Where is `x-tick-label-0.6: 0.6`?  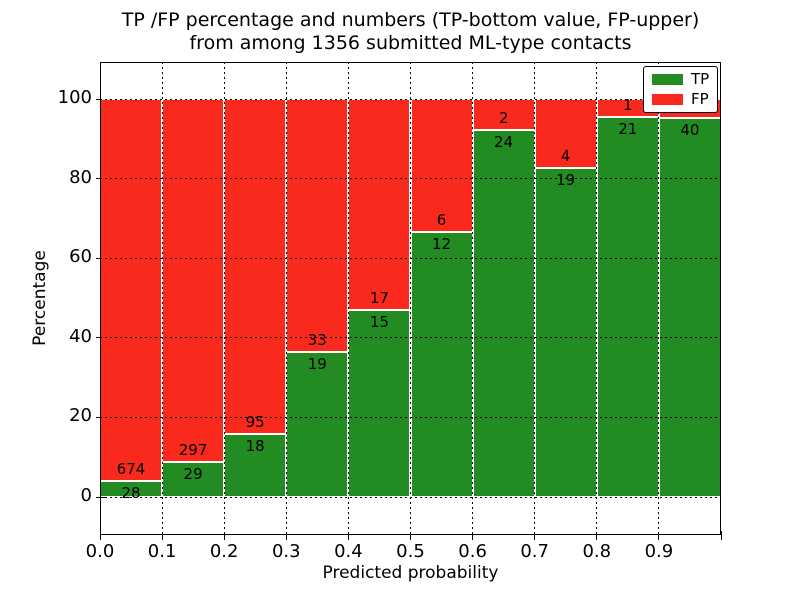 x-tick-label-0.6: 0.6 is located at coordinates (472, 551).